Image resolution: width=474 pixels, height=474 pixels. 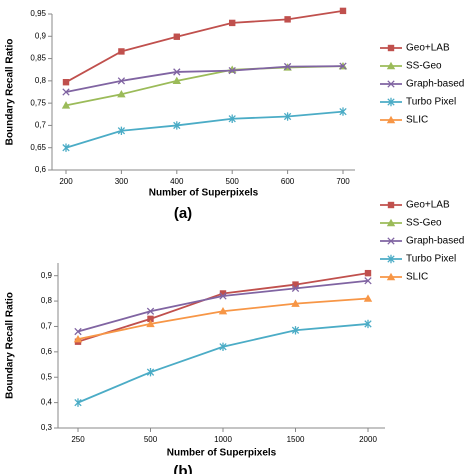 I want to click on y-tick-label: 0,95, so click(x=38, y=13).